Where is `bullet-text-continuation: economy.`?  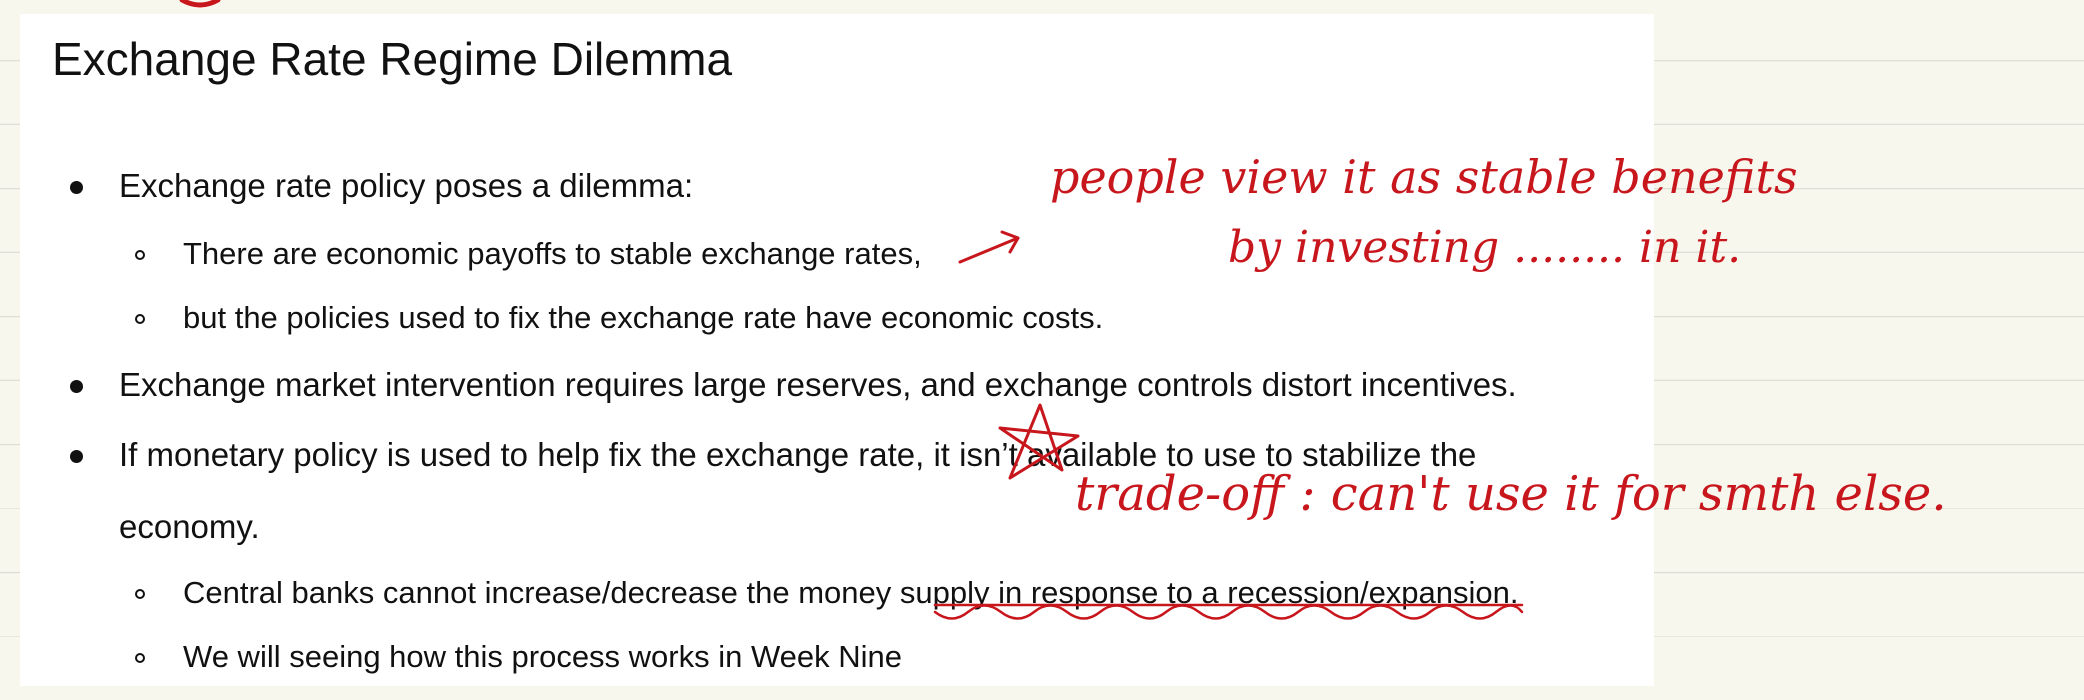 bullet-text-continuation: economy. is located at coordinates (189, 526).